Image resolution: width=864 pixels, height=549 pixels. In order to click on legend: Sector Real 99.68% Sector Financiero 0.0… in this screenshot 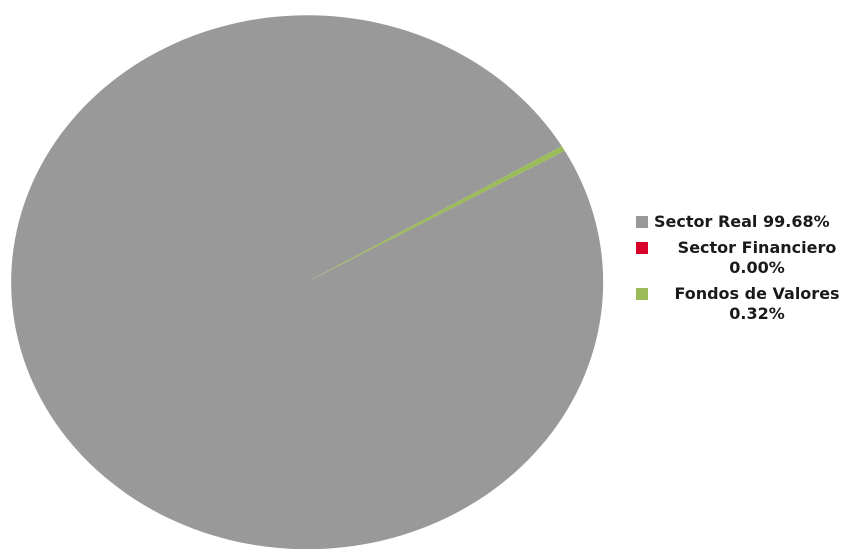, I will do `click(746, 271)`.